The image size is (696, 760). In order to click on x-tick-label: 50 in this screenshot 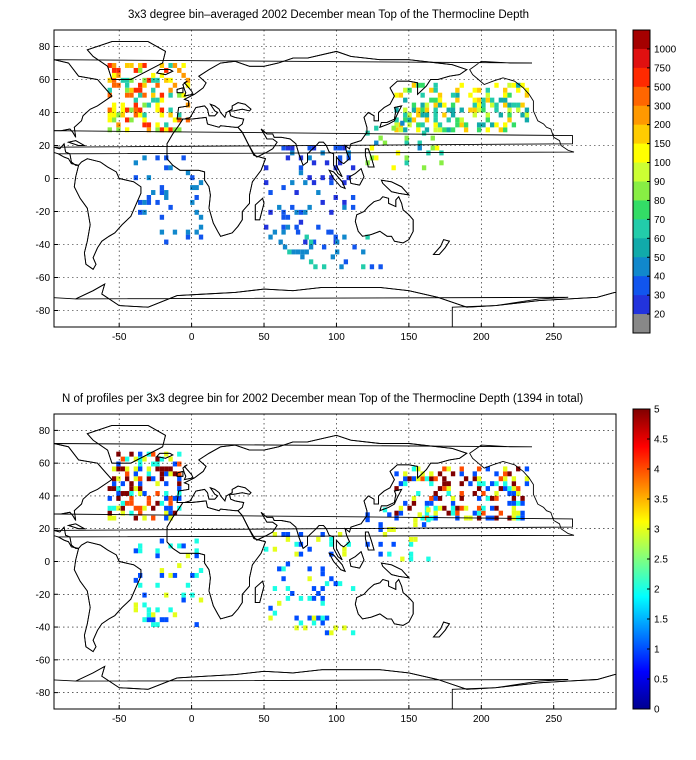, I will do `click(264, 337)`.